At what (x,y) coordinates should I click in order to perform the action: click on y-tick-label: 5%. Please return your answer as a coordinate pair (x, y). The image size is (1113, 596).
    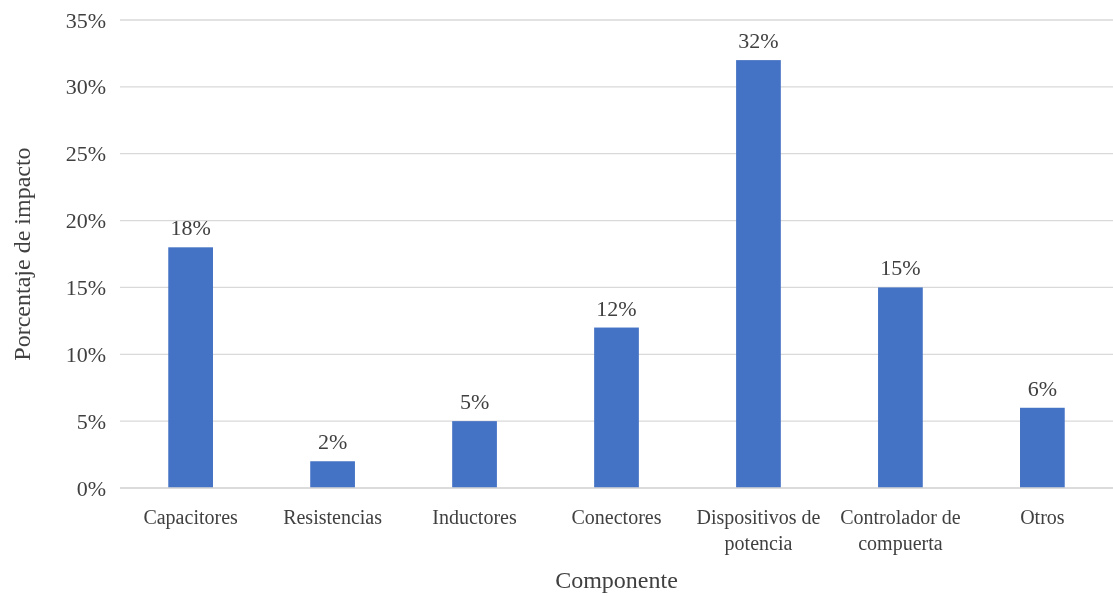
    Looking at the image, I should click on (91, 421).